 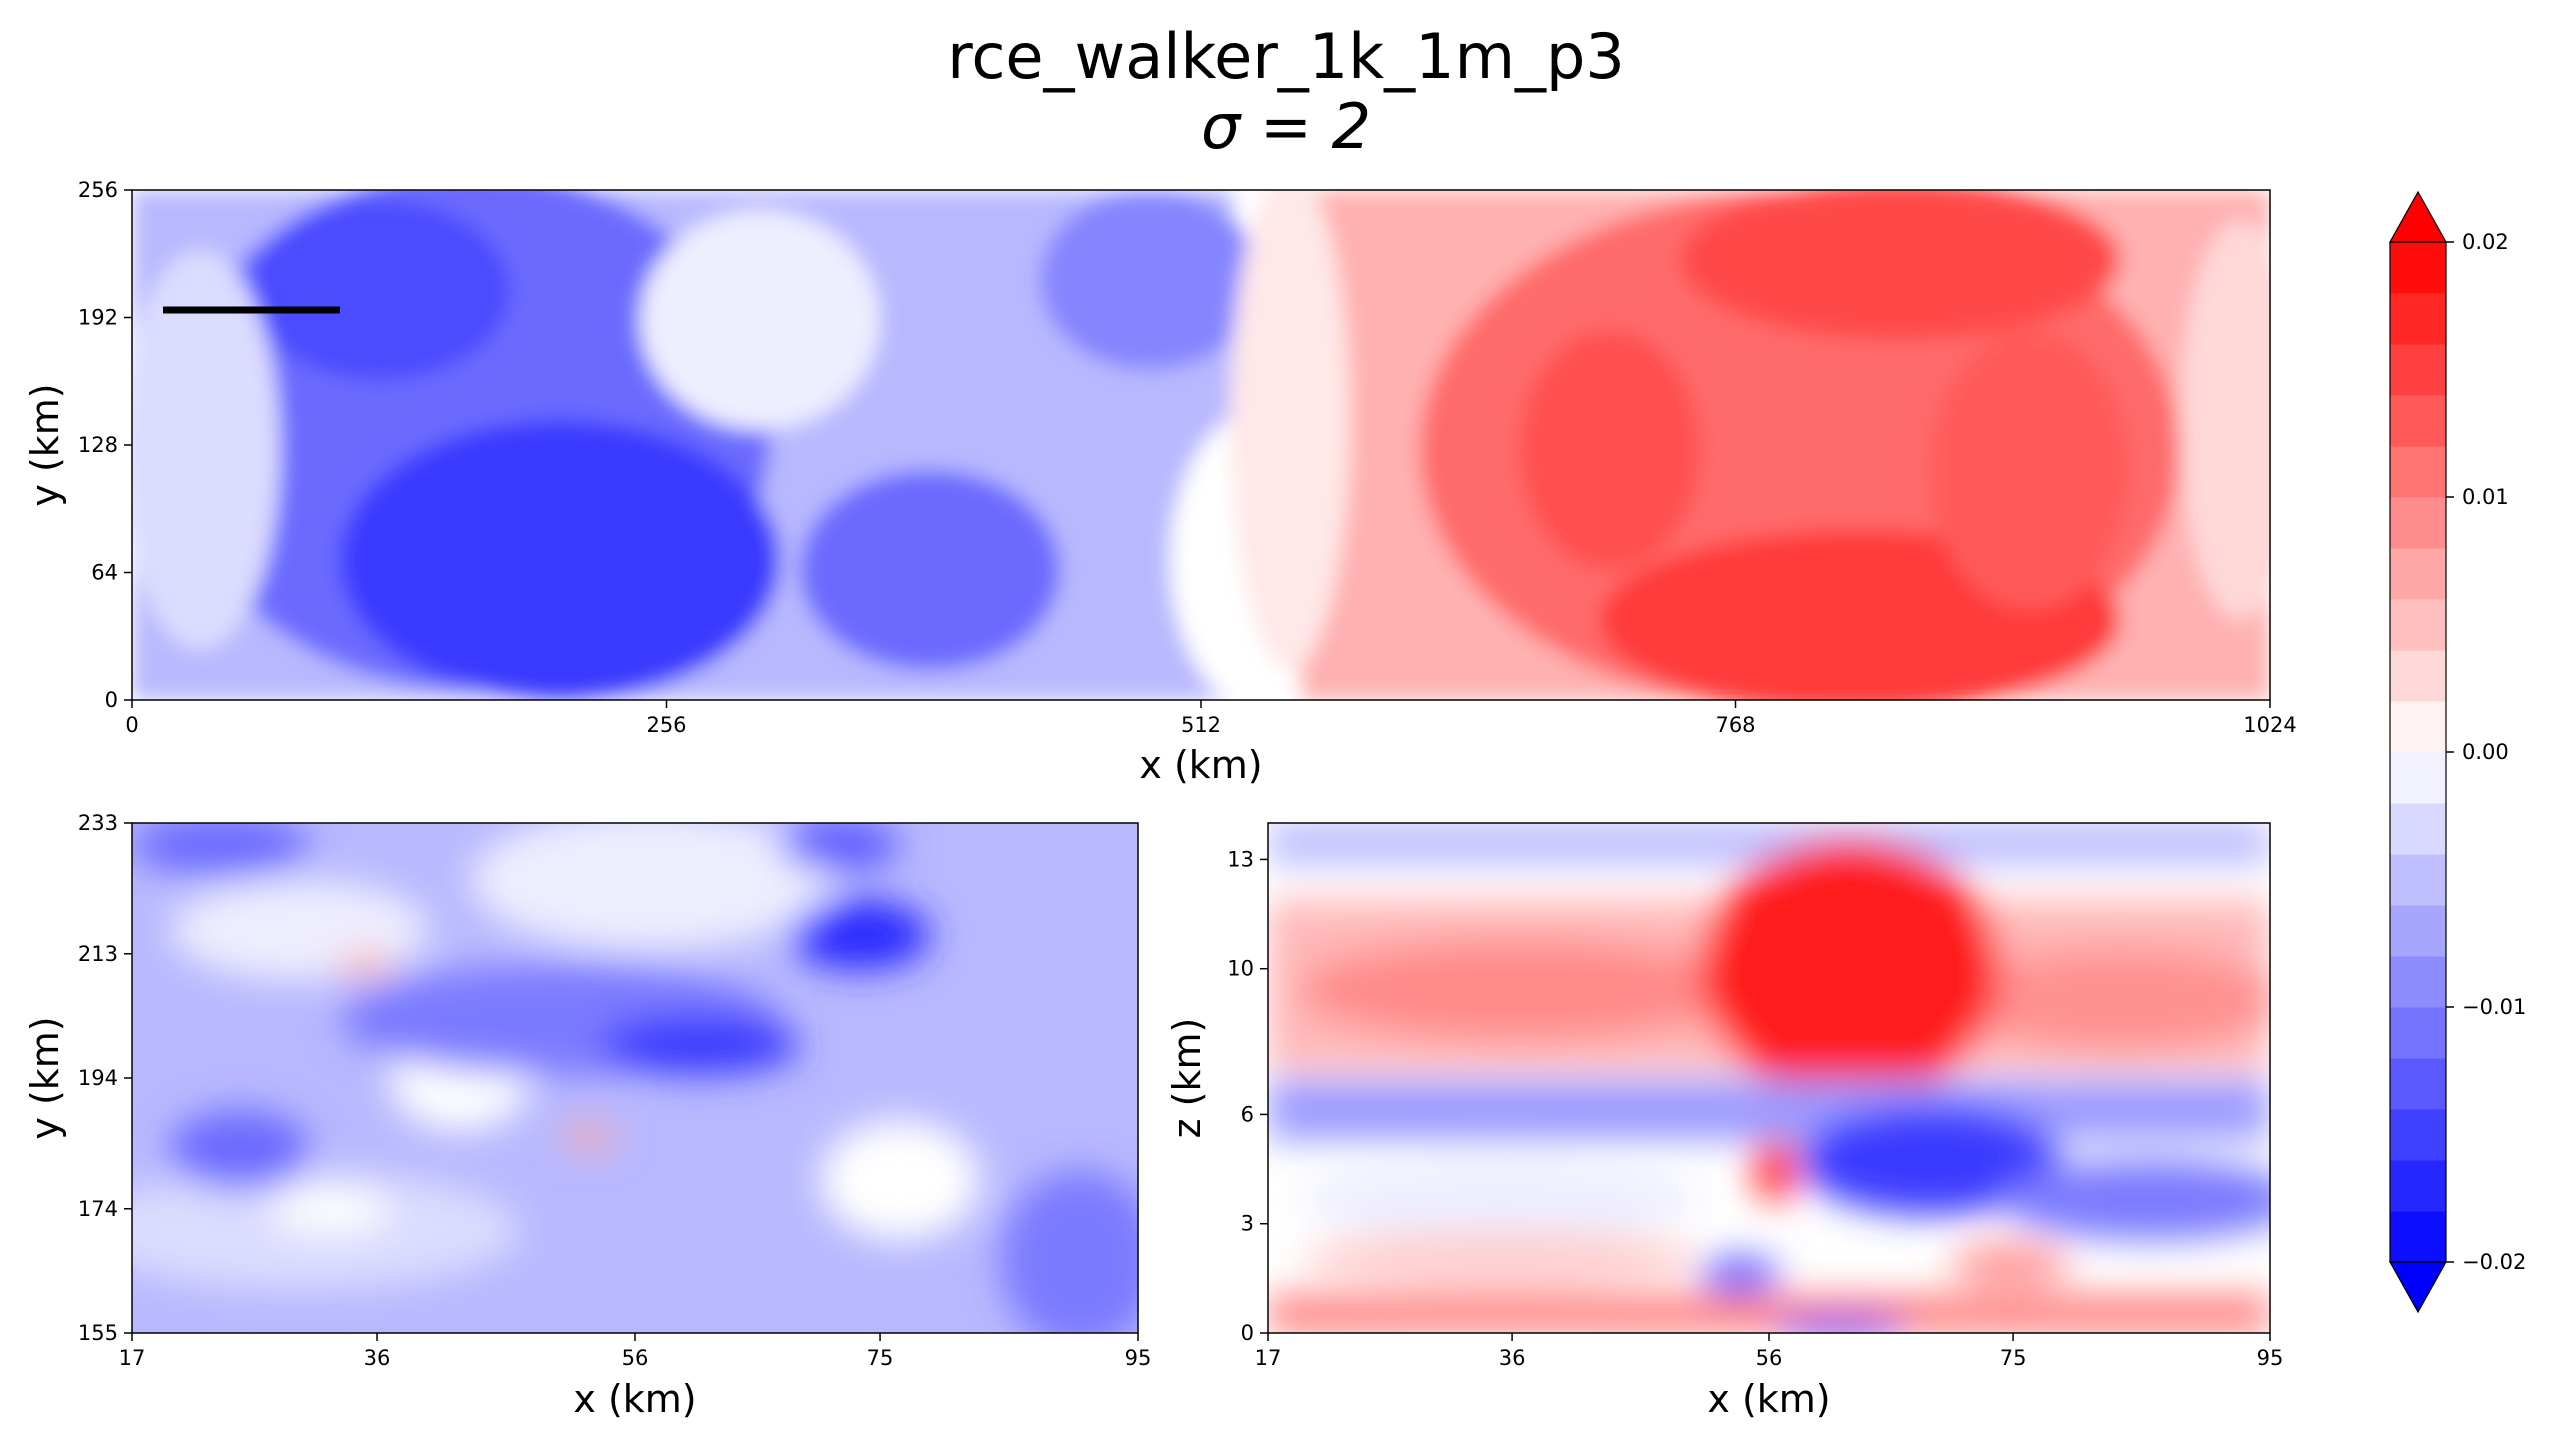 What do you see at coordinates (98, 190) in the screenshot?
I see `top-ytick-label: 256` at bounding box center [98, 190].